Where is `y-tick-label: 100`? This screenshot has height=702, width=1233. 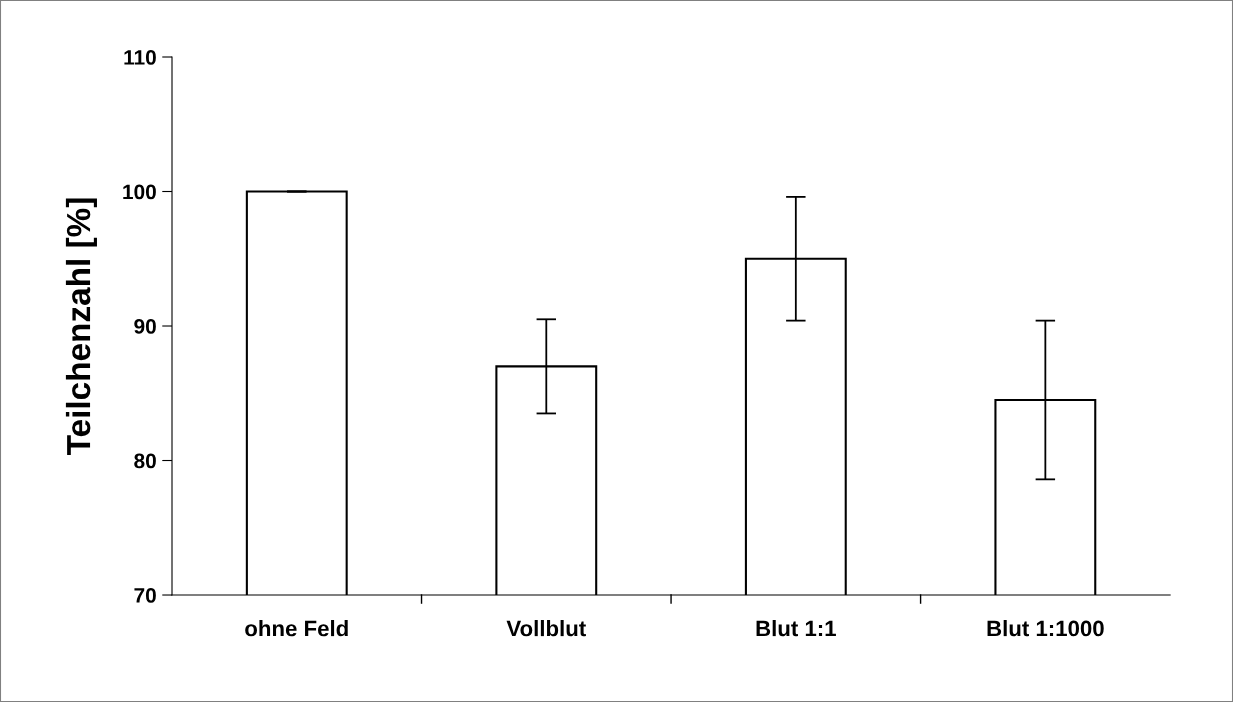
y-tick-label: 100 is located at coordinates (139, 192).